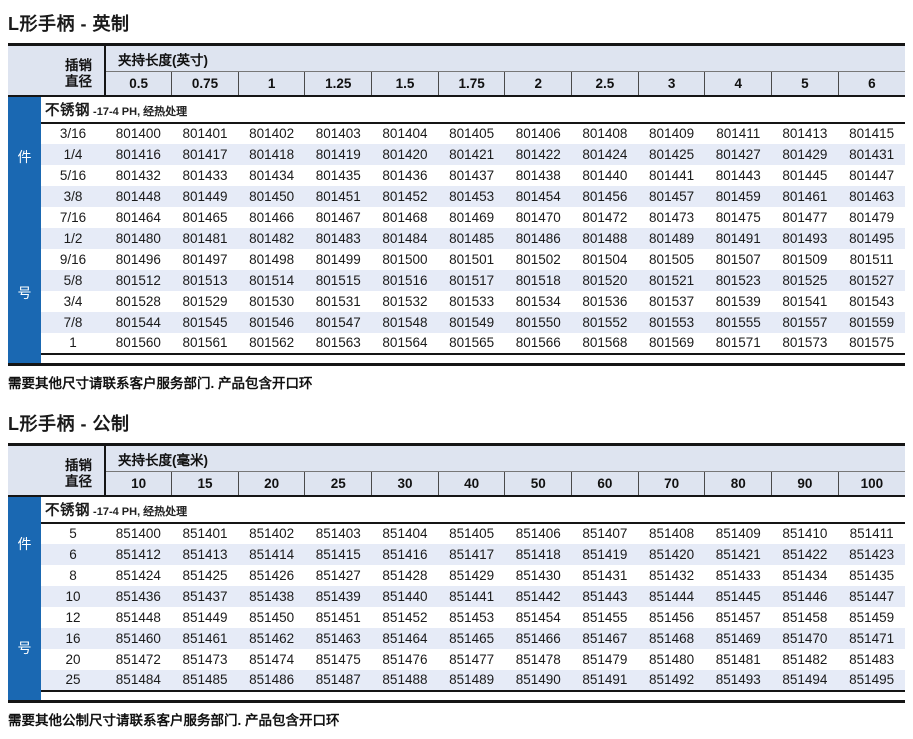 This screenshot has height=739, width=913. I want to click on part-number-cell: 851400, so click(138, 533).